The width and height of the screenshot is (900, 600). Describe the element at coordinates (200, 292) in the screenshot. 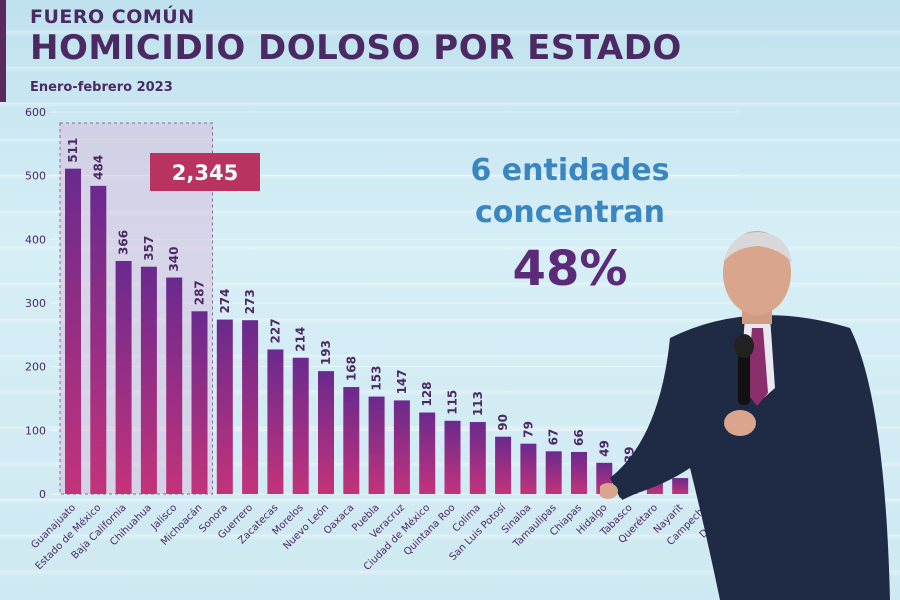

I see `data-label: 287` at that location.